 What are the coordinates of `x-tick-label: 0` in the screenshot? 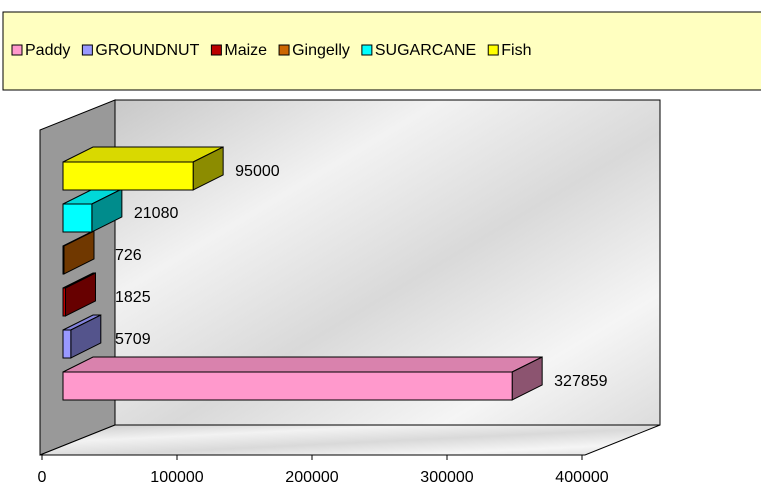 It's located at (42, 477).